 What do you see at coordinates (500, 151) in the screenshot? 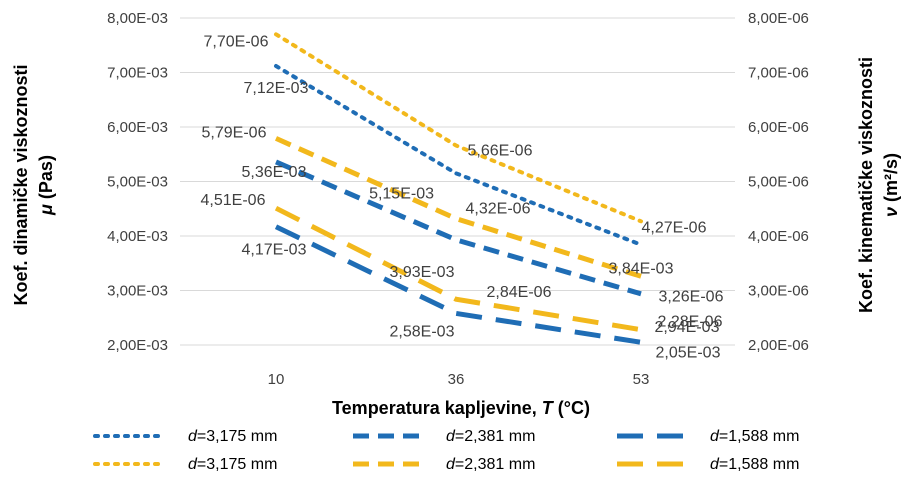
I see `data-label: 5,66E-06` at bounding box center [500, 151].